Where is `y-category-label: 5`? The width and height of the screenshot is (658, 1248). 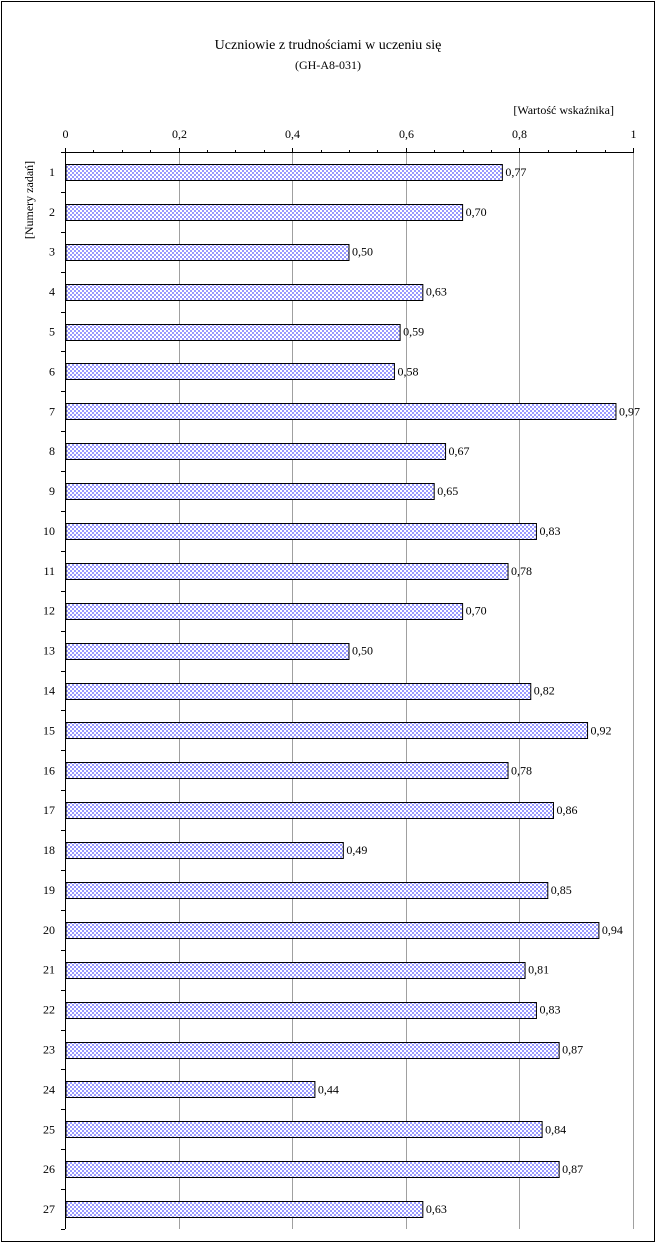 y-category-label: 5 is located at coordinates (52, 332).